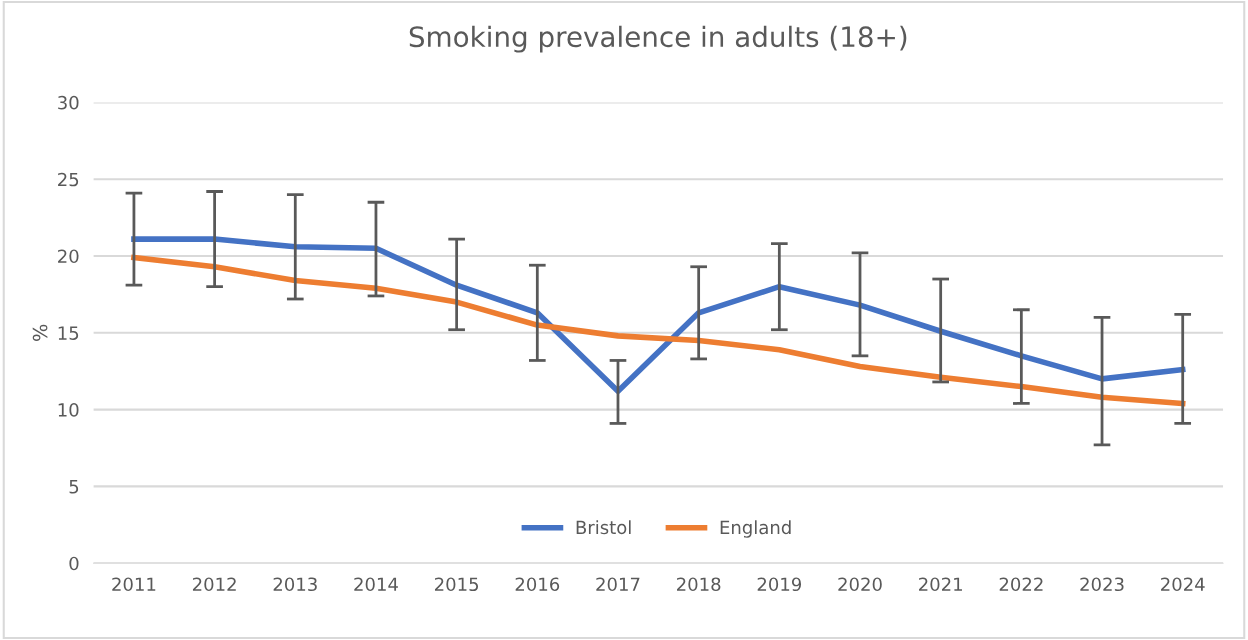 The image size is (1248, 640). I want to click on legend-label: Bristol, so click(603, 527).